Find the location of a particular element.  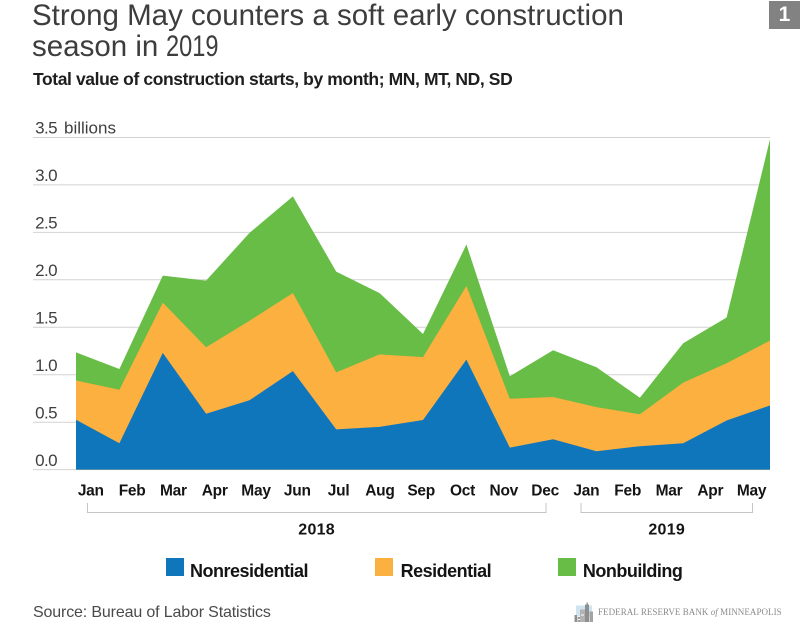

svg-text: Aug is located at coordinates (379, 491).